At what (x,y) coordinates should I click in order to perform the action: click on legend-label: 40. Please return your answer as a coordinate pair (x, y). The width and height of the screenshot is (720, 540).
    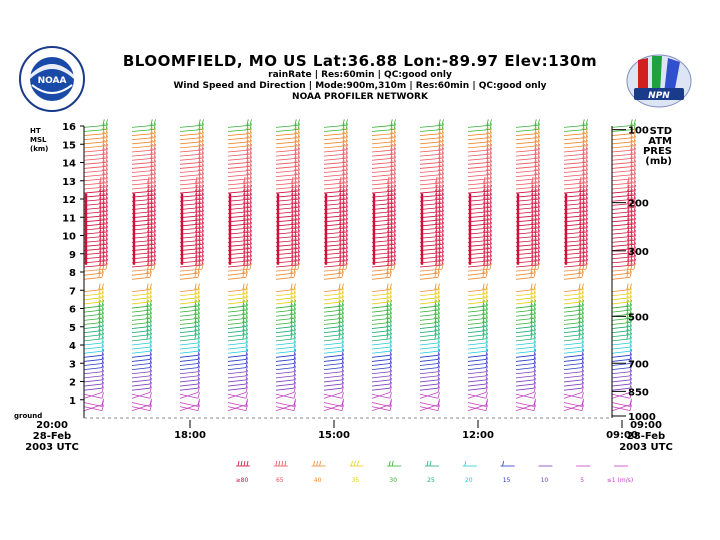
    Looking at the image, I should click on (318, 480).